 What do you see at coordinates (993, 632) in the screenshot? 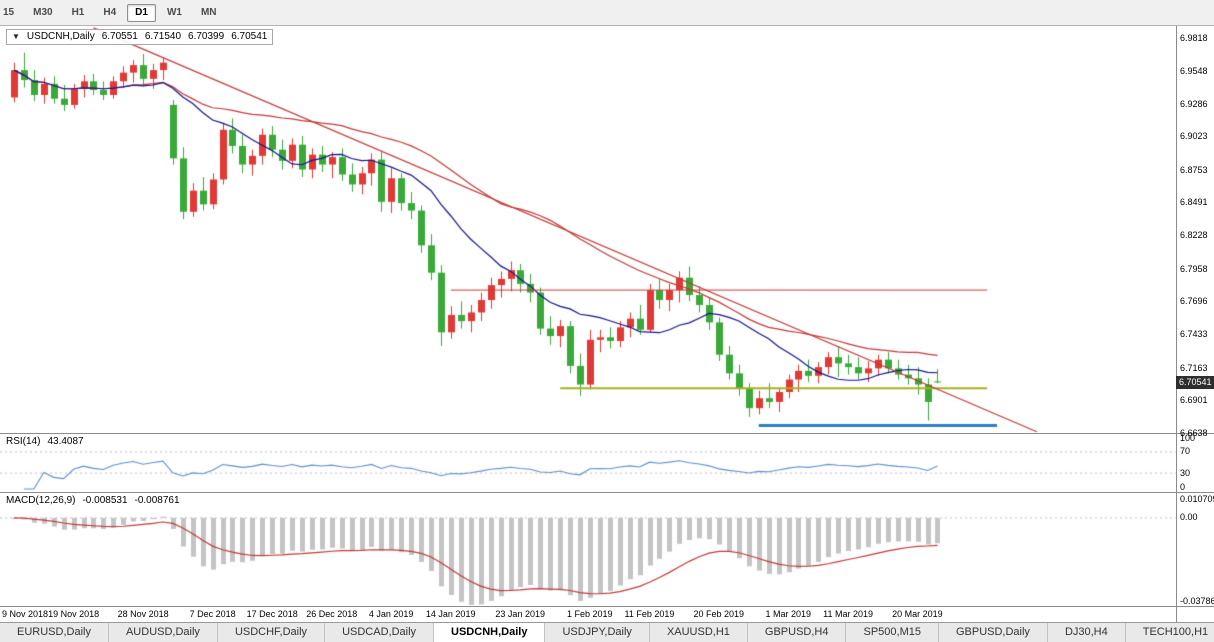
I see `chart-tab-gbpusd-daily: GBPUSD,Daily` at bounding box center [993, 632].